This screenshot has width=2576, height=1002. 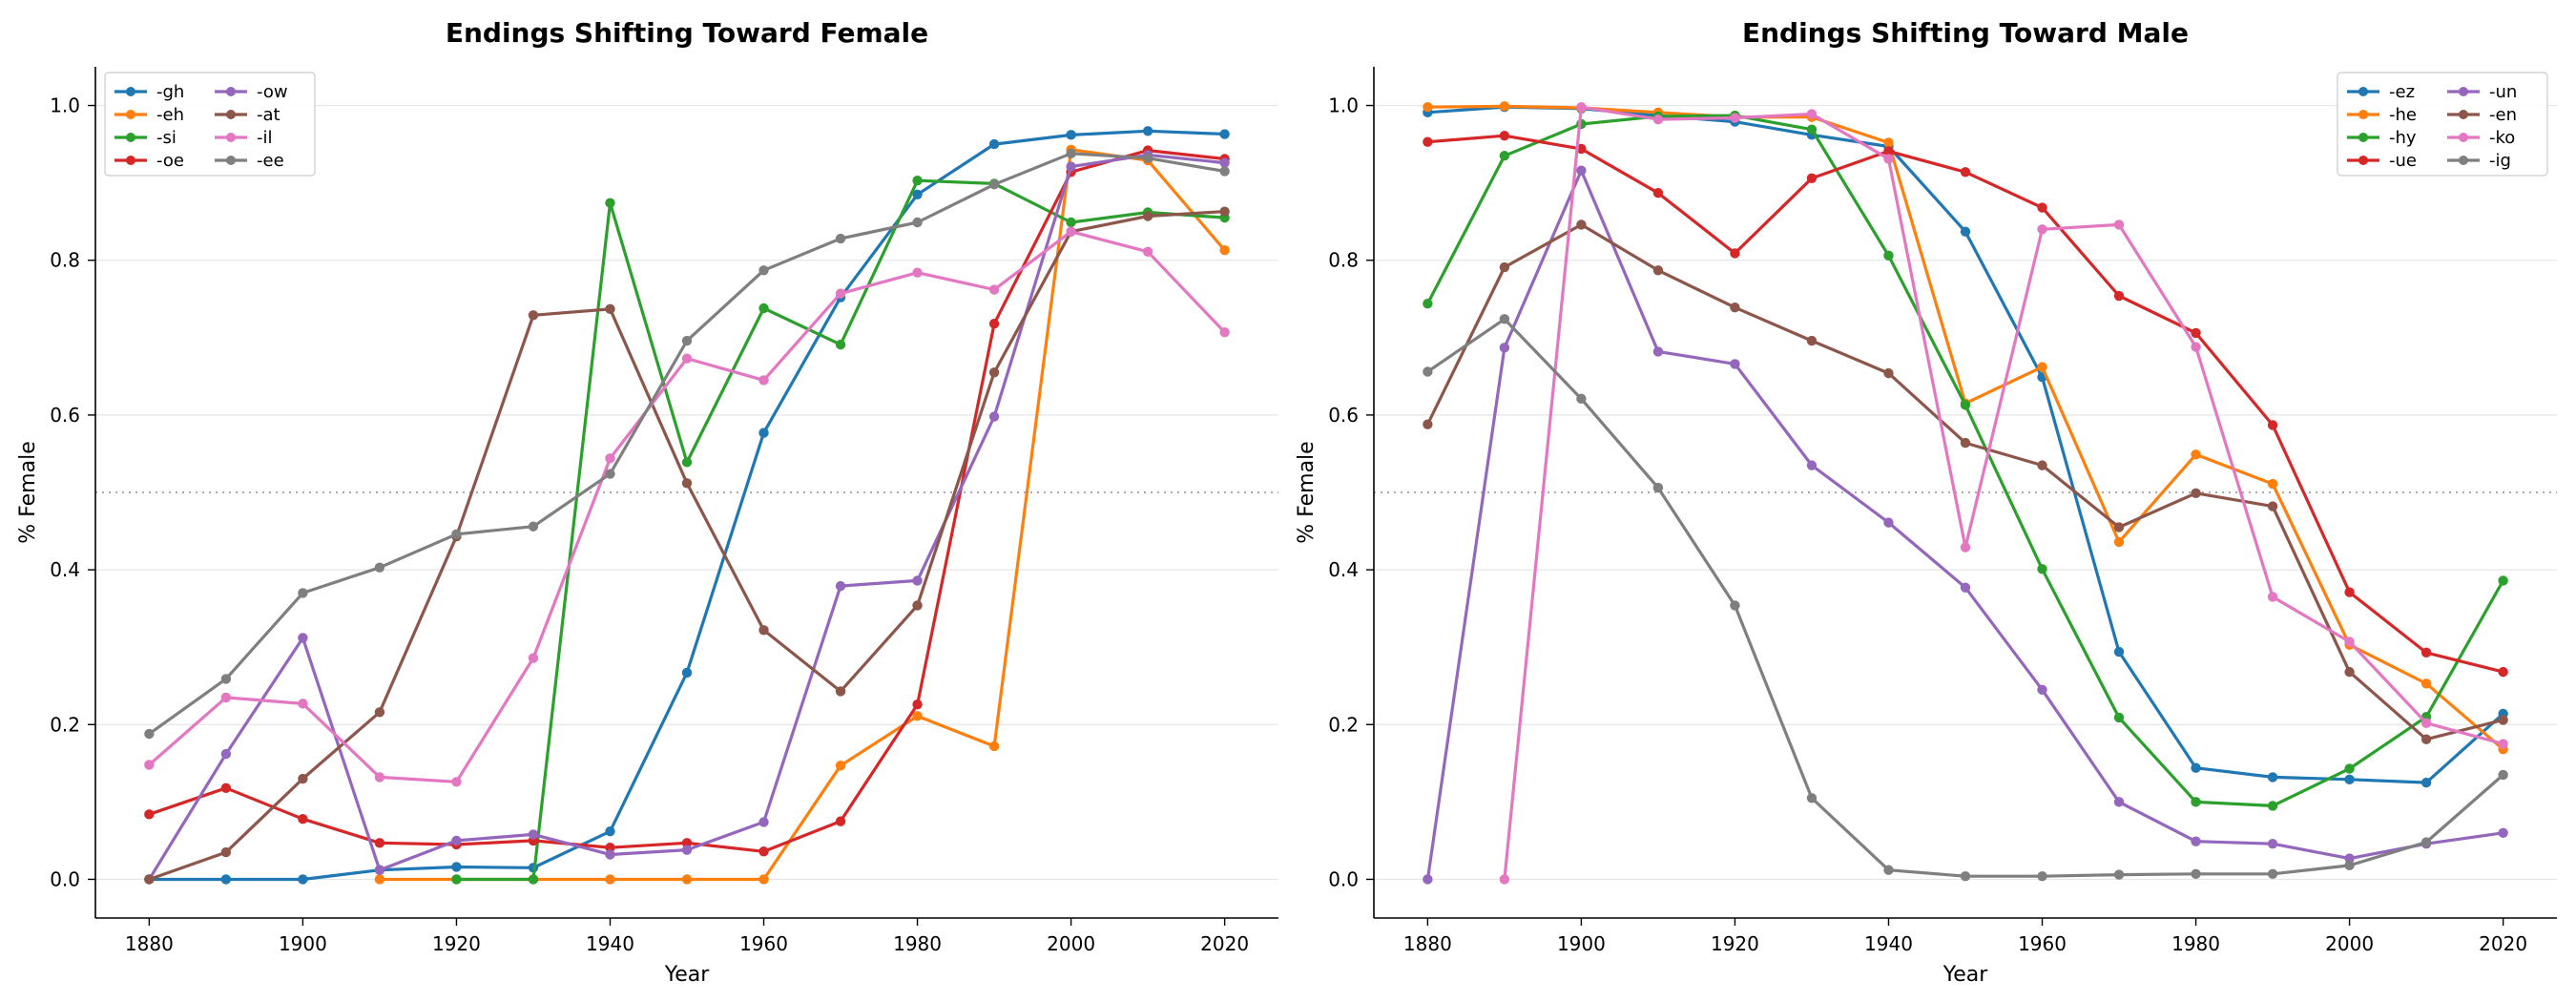 I want to click on legend-label: -ow, so click(x=272, y=92).